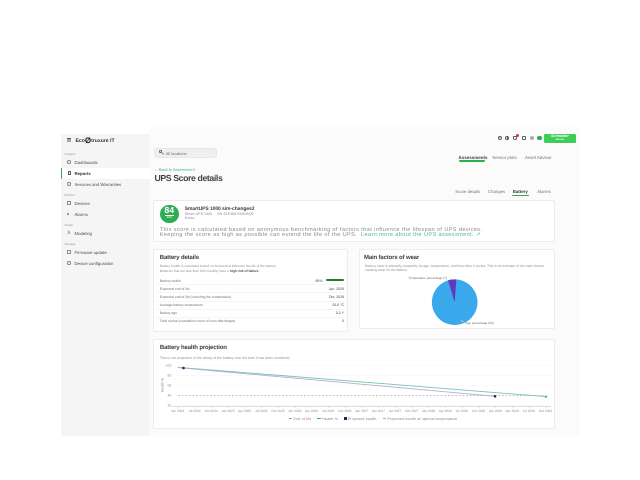 Image resolution: width=640 pixels, height=480 pixels. Describe the element at coordinates (168, 366) in the screenshot. I see `svg-text: 100` at that location.